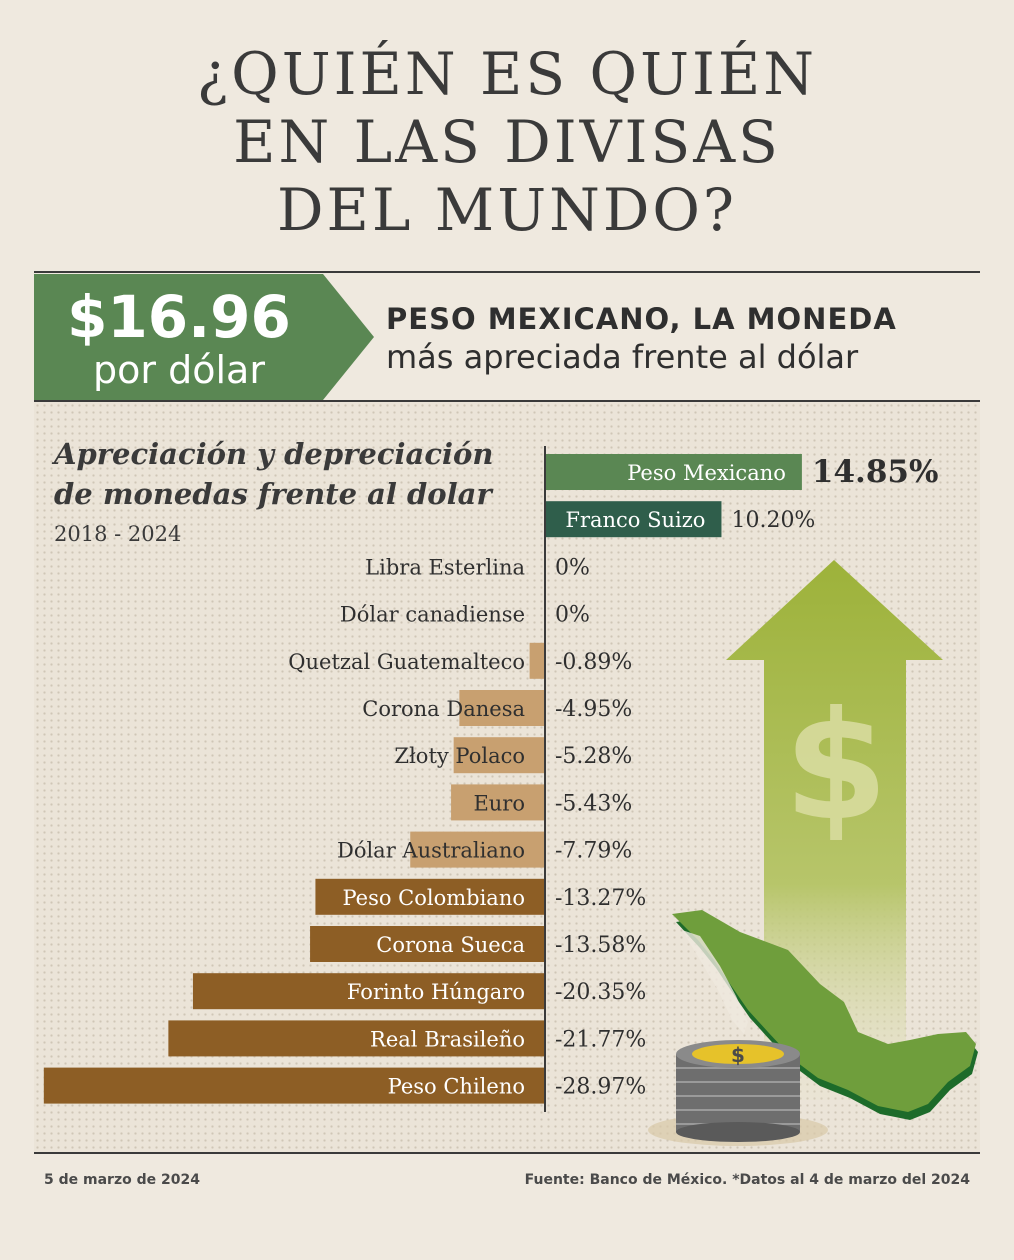  I want to click on bar-peso-colombiano, so click(430, 896).